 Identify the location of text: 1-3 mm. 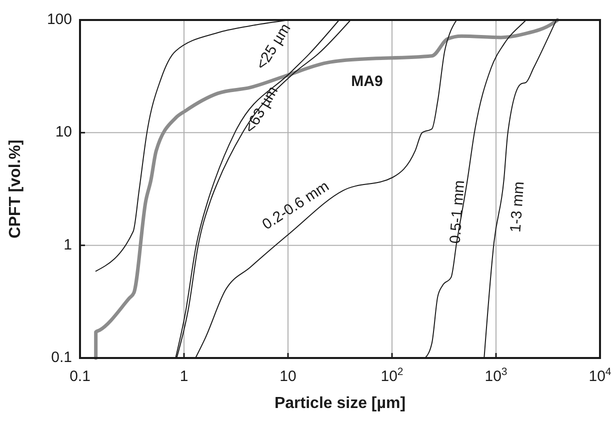
(517, 207).